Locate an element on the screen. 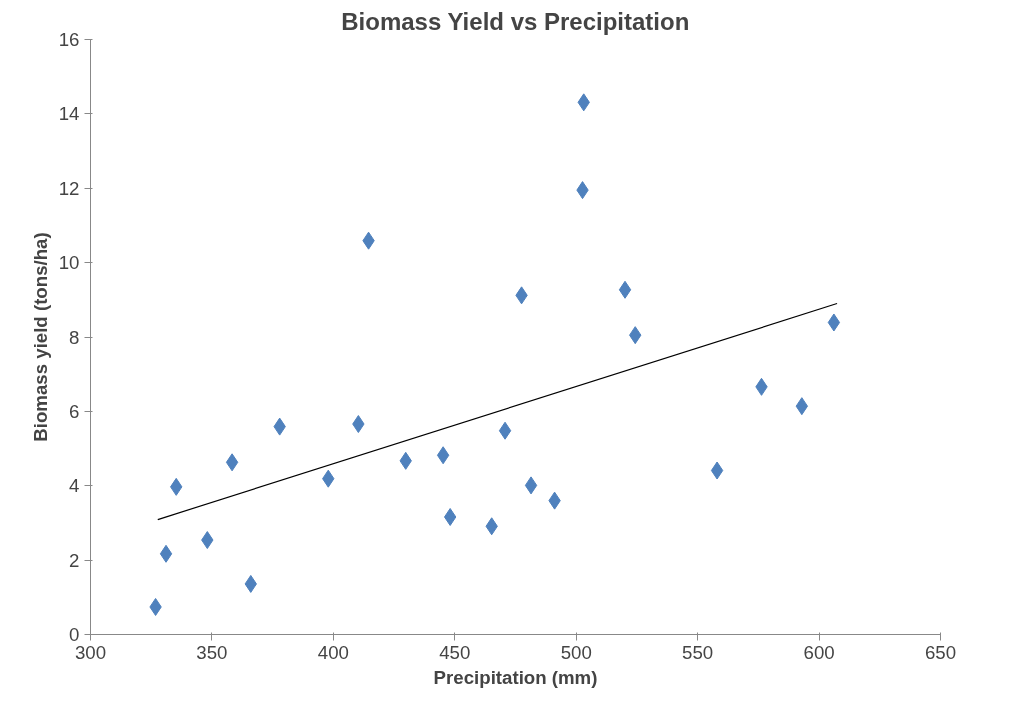 Image resolution: width=1025 pixels, height=701 pixels. x-tick-label: 500 is located at coordinates (576, 652).